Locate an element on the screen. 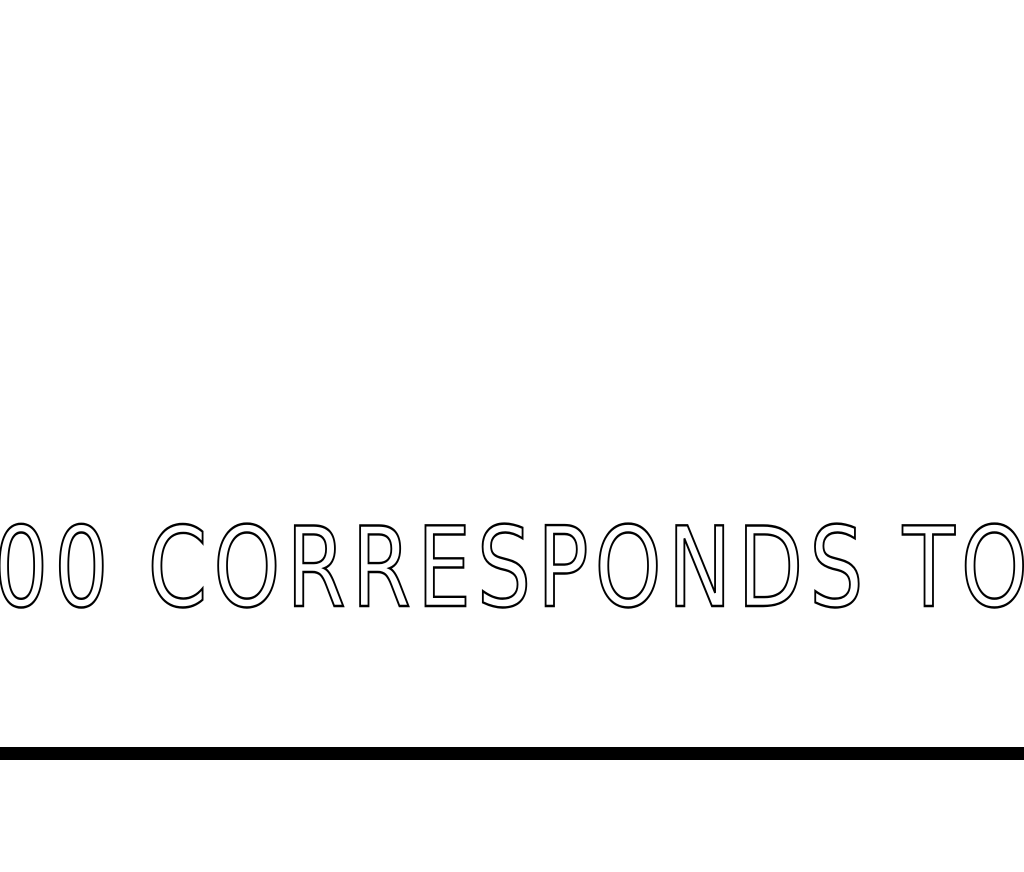 The width and height of the screenshot is (1024, 872). border-rule-line is located at coordinates (512, 753).